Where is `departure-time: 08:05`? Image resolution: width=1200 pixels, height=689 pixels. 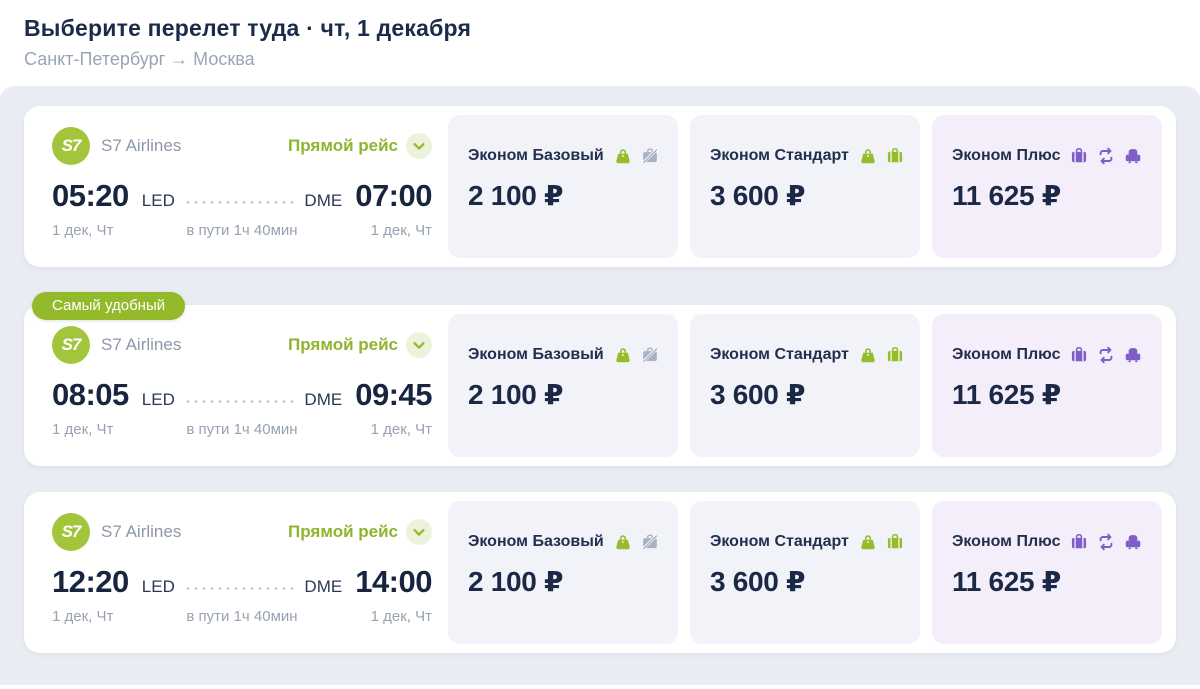 departure-time: 08:05 is located at coordinates (90, 394).